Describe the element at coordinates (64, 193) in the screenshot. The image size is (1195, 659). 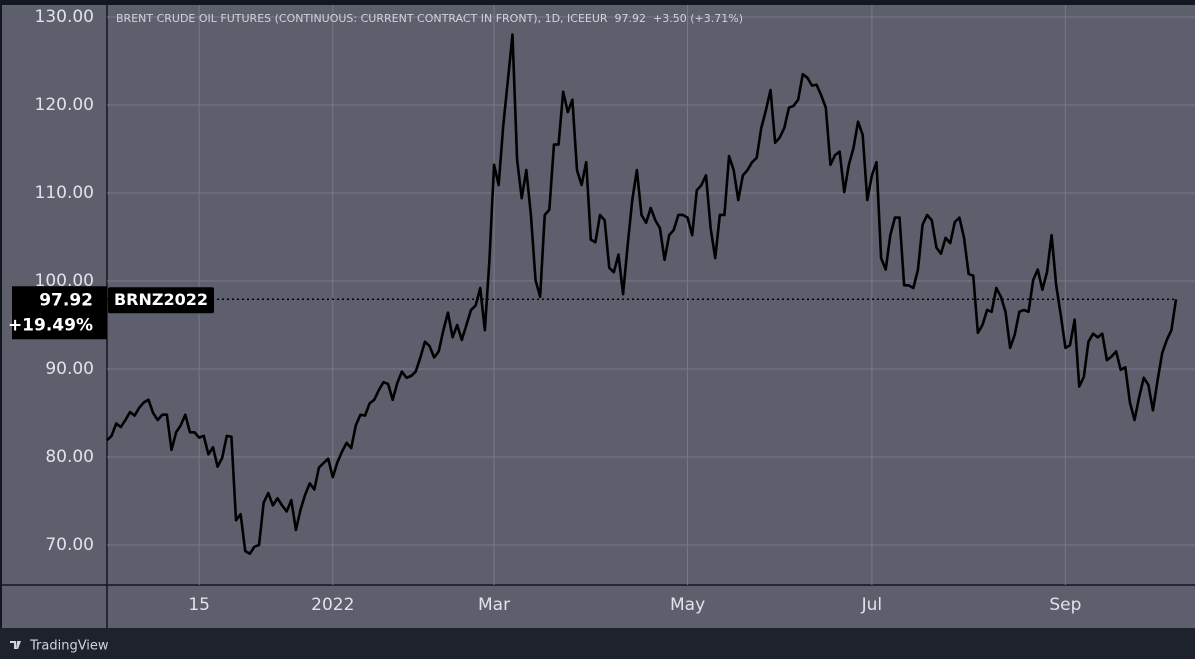
I see `y-tick-label: 110.00` at that location.